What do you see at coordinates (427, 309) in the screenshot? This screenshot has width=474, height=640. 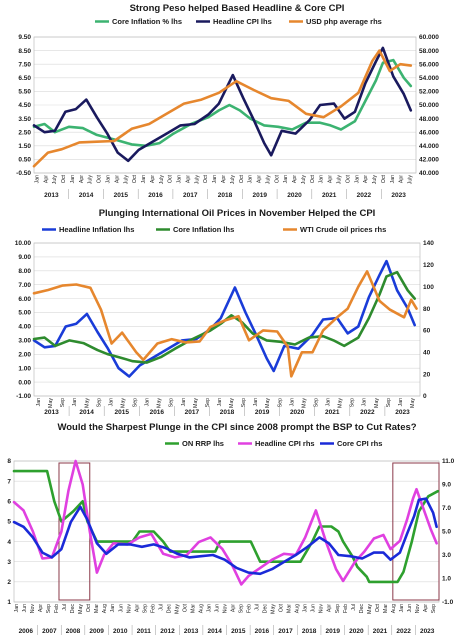 I see `y-right-tick: 80` at bounding box center [427, 309].